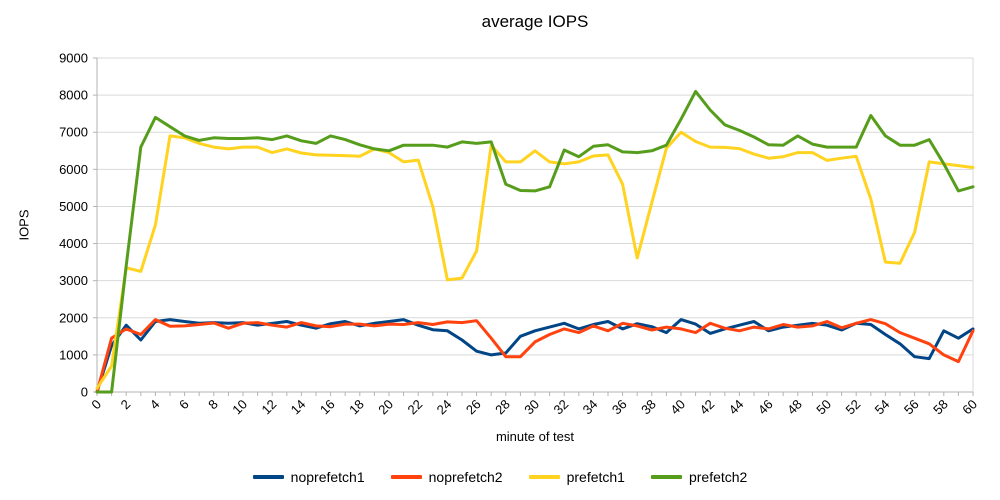 This screenshot has height=500, width=1000. What do you see at coordinates (126, 405) in the screenshot?
I see `x-tick-label: 2` at bounding box center [126, 405].